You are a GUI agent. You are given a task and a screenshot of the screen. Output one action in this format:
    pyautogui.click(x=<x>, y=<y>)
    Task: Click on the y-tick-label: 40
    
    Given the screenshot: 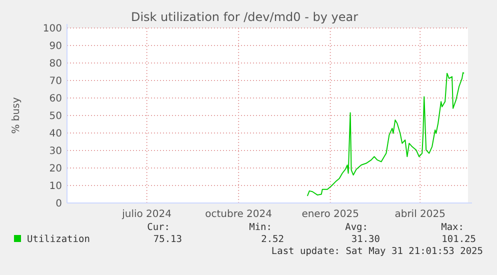 What is the action you would take?
    pyautogui.click(x=55, y=134)
    